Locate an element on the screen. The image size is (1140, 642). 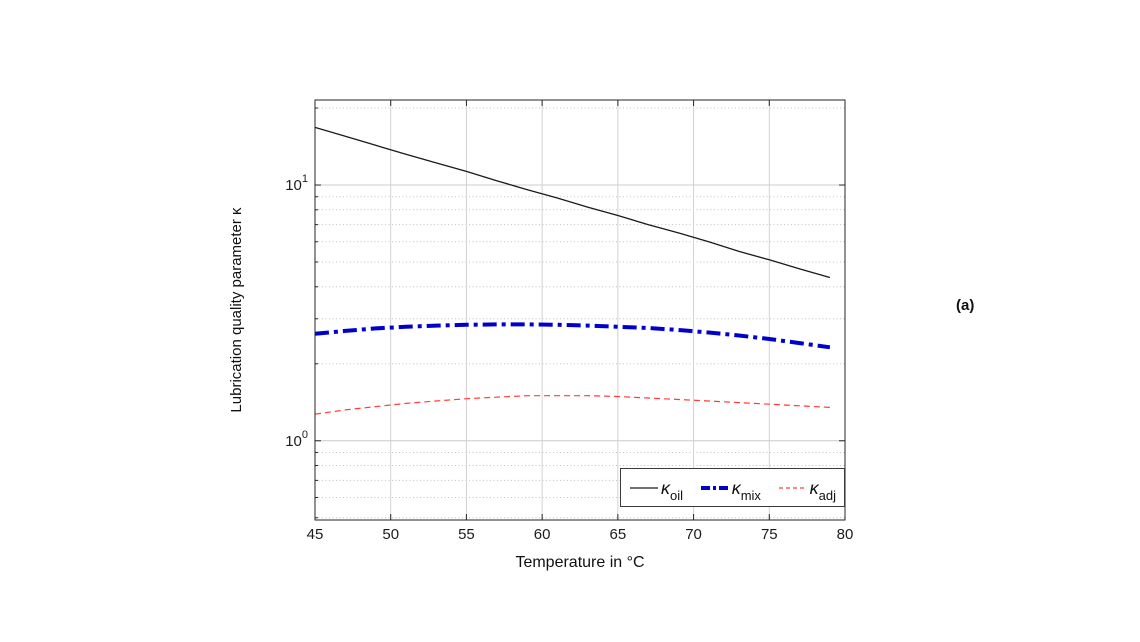
svg-text: 50 is located at coordinates (390, 534).